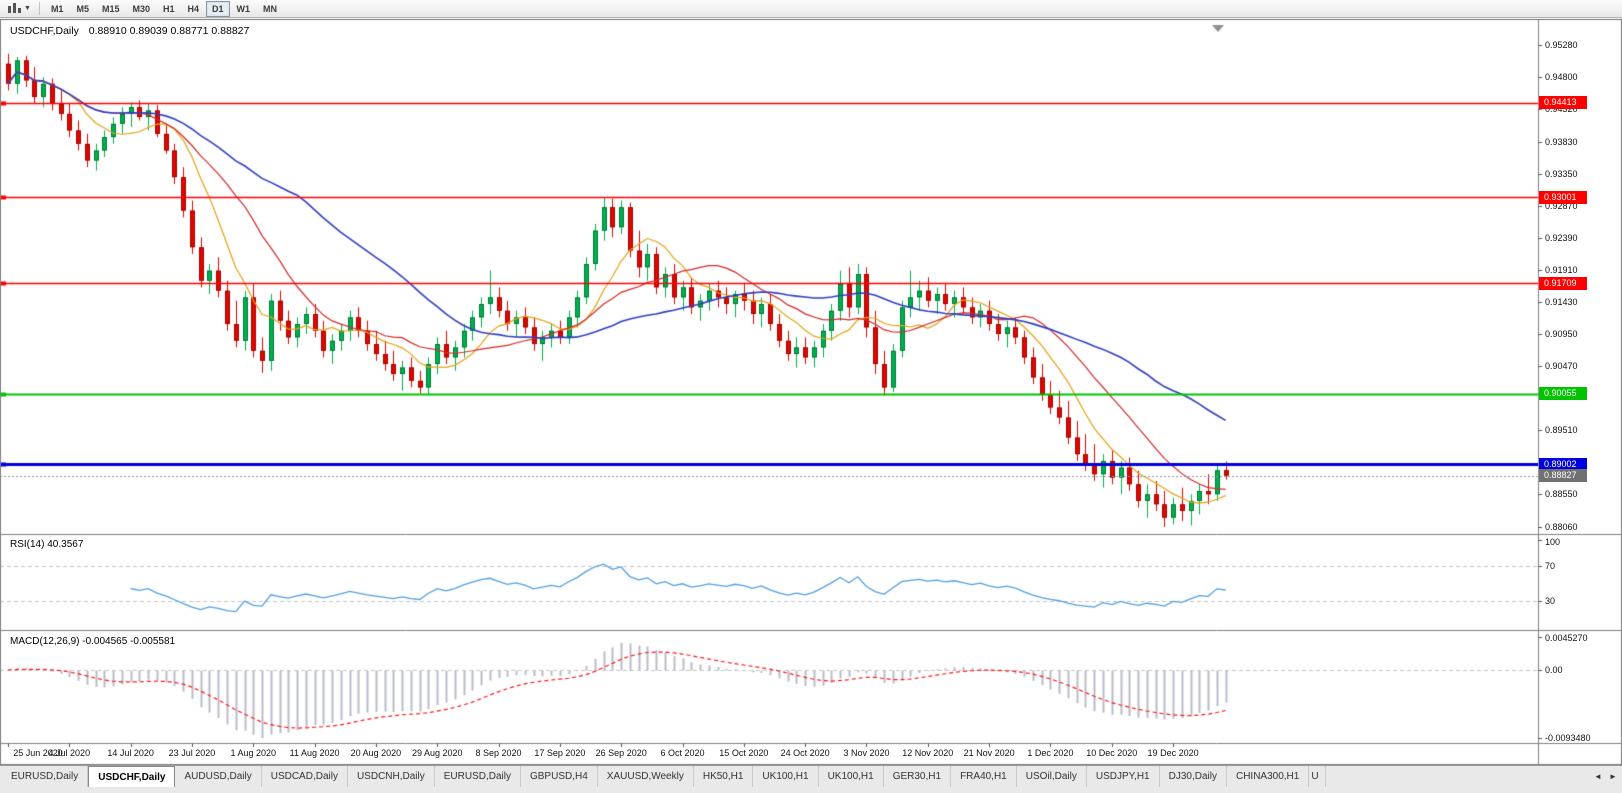 Image resolution: width=1622 pixels, height=793 pixels. What do you see at coordinates (44, 31) in the screenshot?
I see `symbol-timeframe-label: USDCHF,Daily` at bounding box center [44, 31].